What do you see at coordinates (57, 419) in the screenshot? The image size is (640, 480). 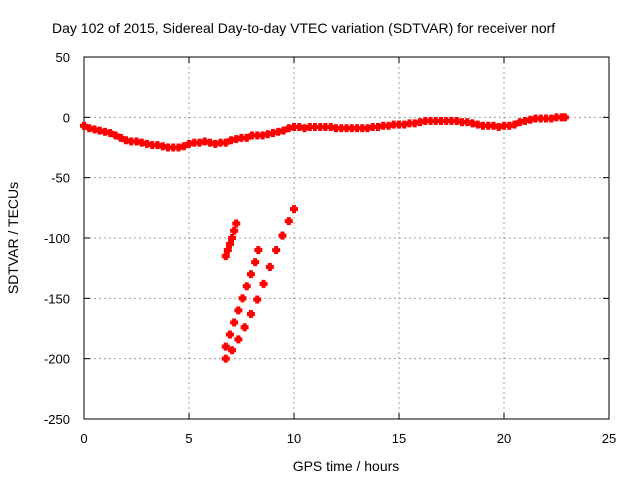 I see `y-tick-label: -250` at bounding box center [57, 419].